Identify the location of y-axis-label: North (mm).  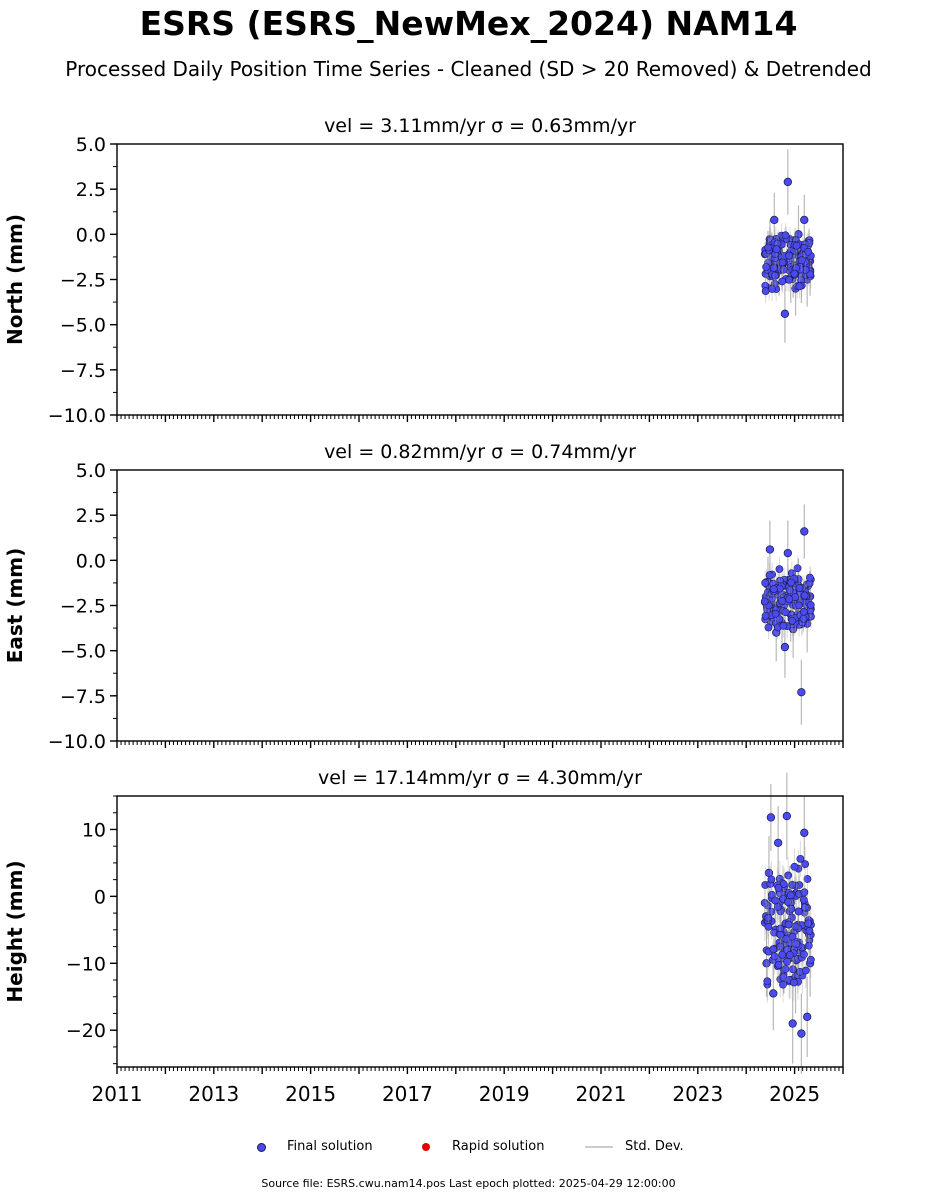
(15, 279).